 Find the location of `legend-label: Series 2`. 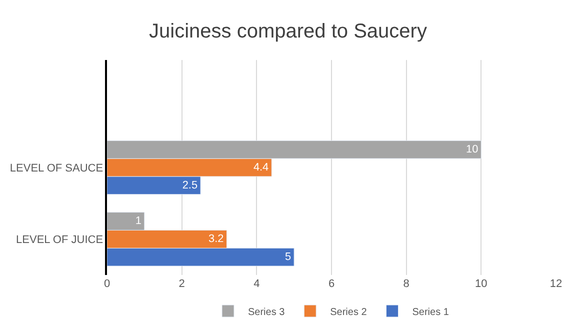

legend-label: Series 2 is located at coordinates (349, 312).